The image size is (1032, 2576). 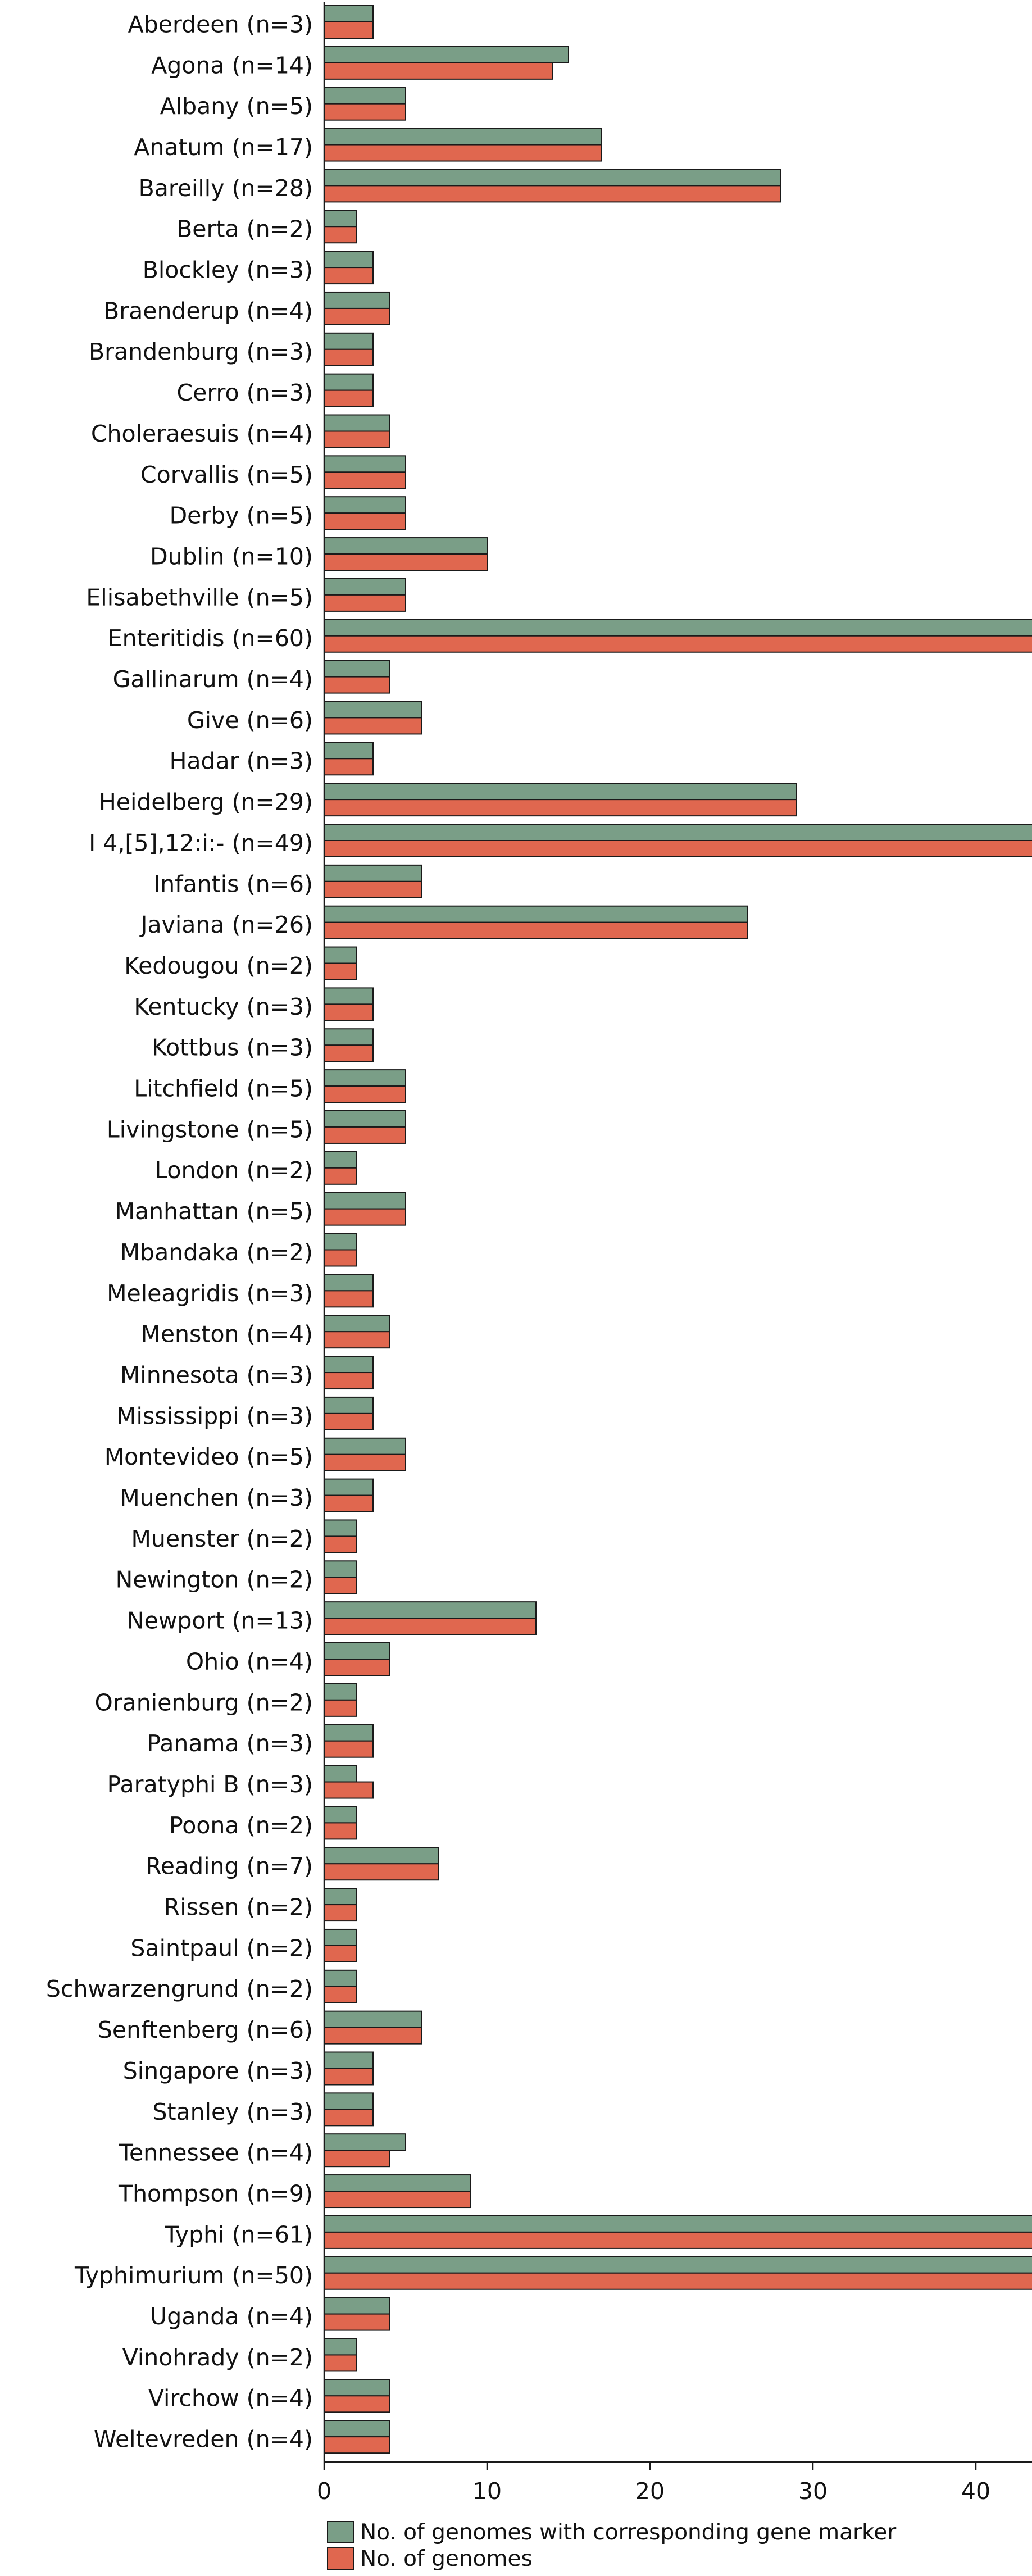 I want to click on category-label: Meleagridis (n=3), so click(x=210, y=1293).